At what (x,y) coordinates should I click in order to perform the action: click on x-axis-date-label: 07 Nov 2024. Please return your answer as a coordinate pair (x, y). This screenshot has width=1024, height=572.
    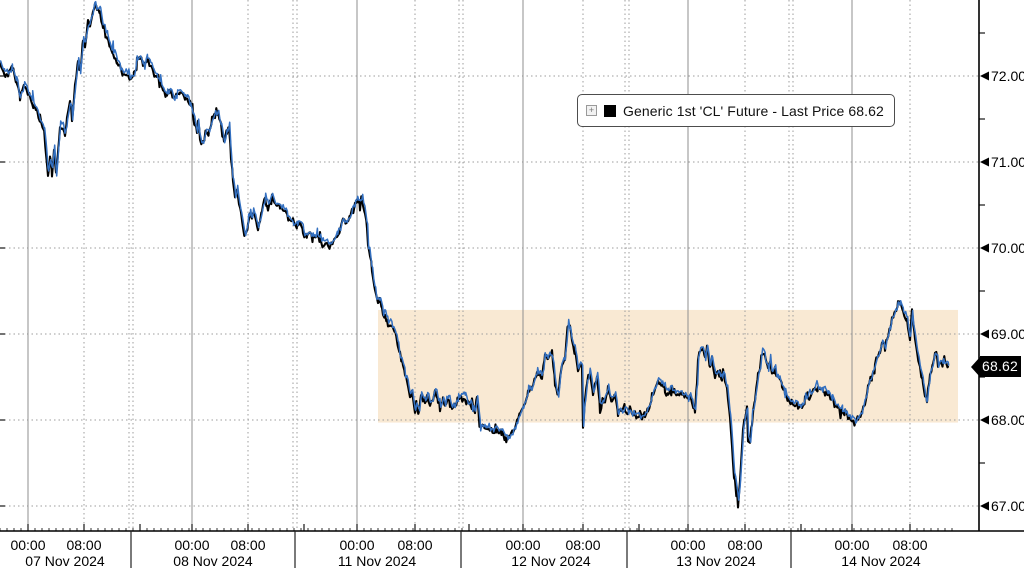
    Looking at the image, I should click on (65, 561).